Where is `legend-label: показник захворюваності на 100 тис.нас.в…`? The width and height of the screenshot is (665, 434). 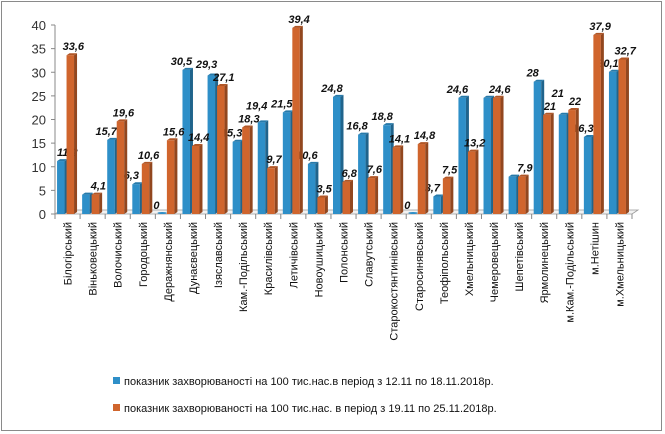 legend-label: показник захворюваності на 100 тис.нас.в… is located at coordinates (309, 382).